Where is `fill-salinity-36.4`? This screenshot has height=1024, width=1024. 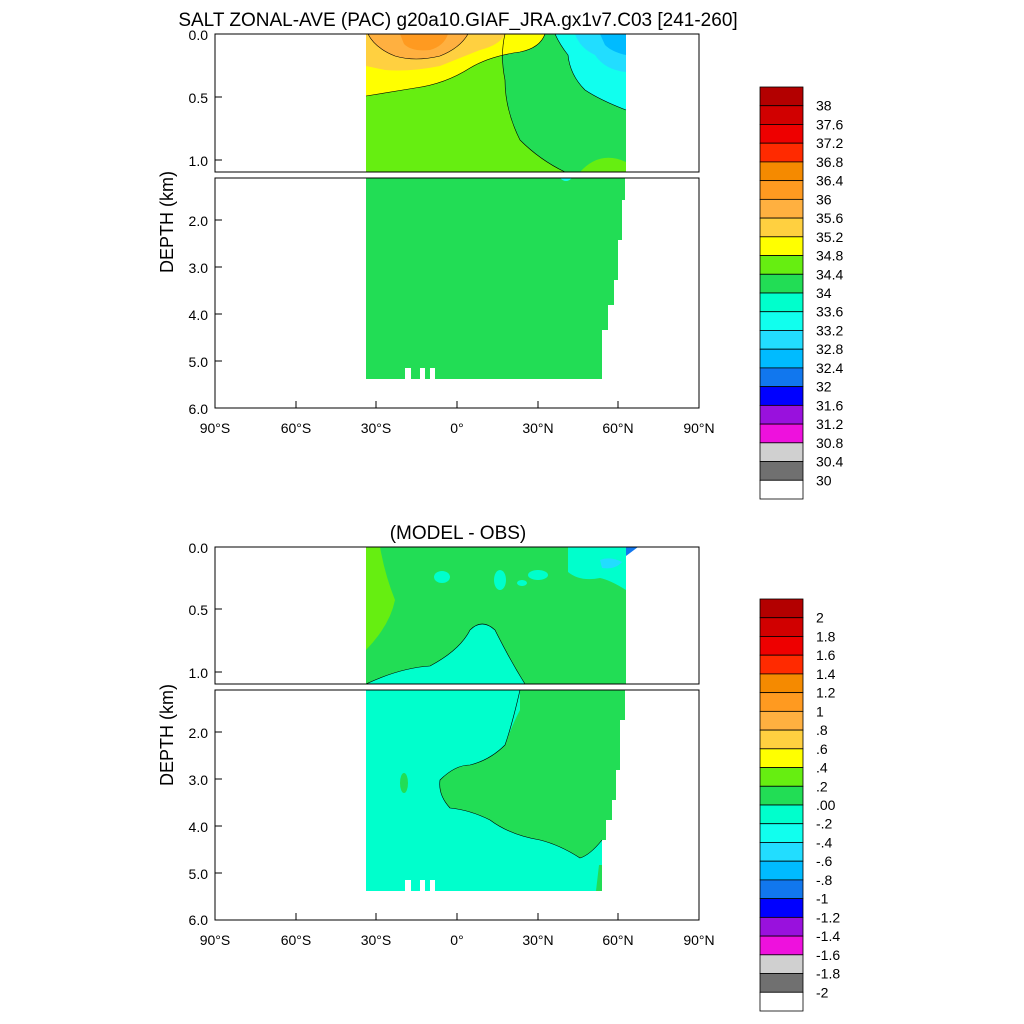 fill-salinity-36.4 is located at coordinates (424, 42).